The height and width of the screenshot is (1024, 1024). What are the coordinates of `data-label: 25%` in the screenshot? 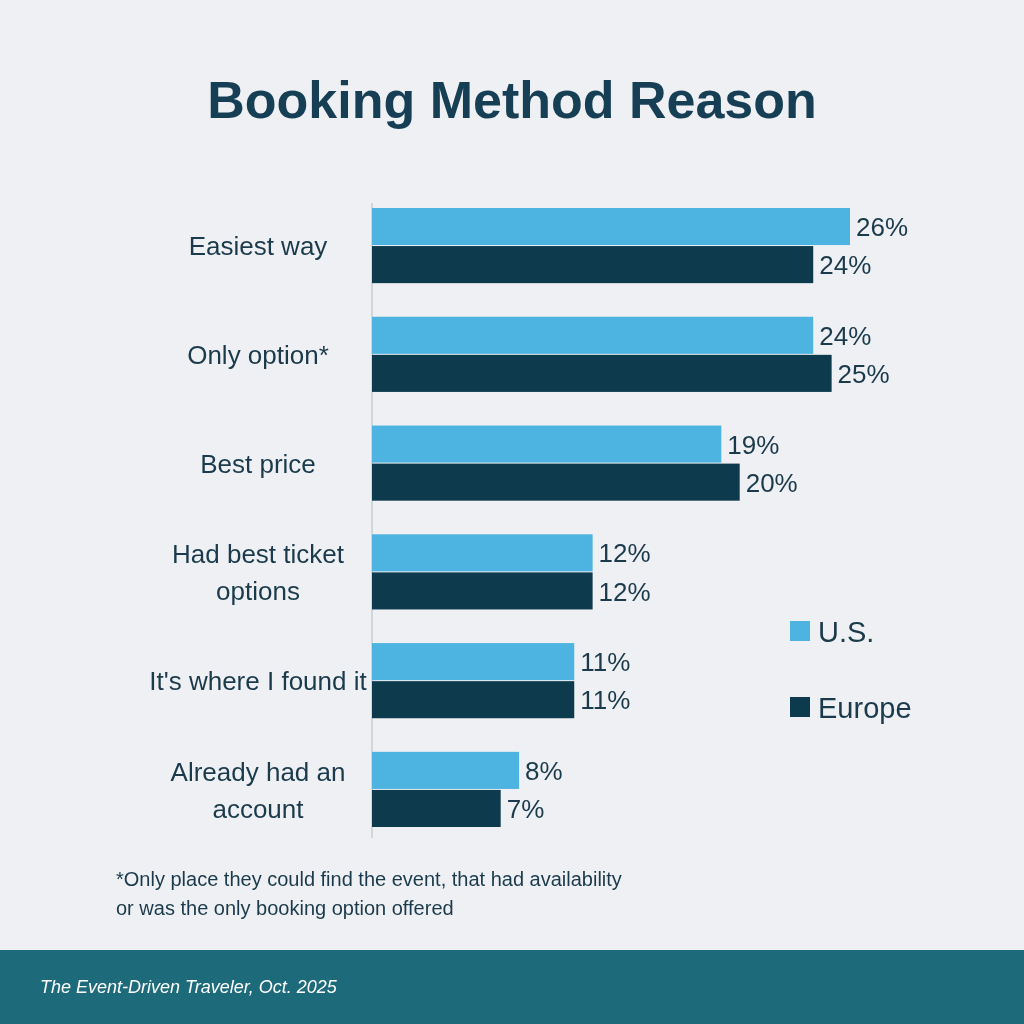 It's located at (863, 373).